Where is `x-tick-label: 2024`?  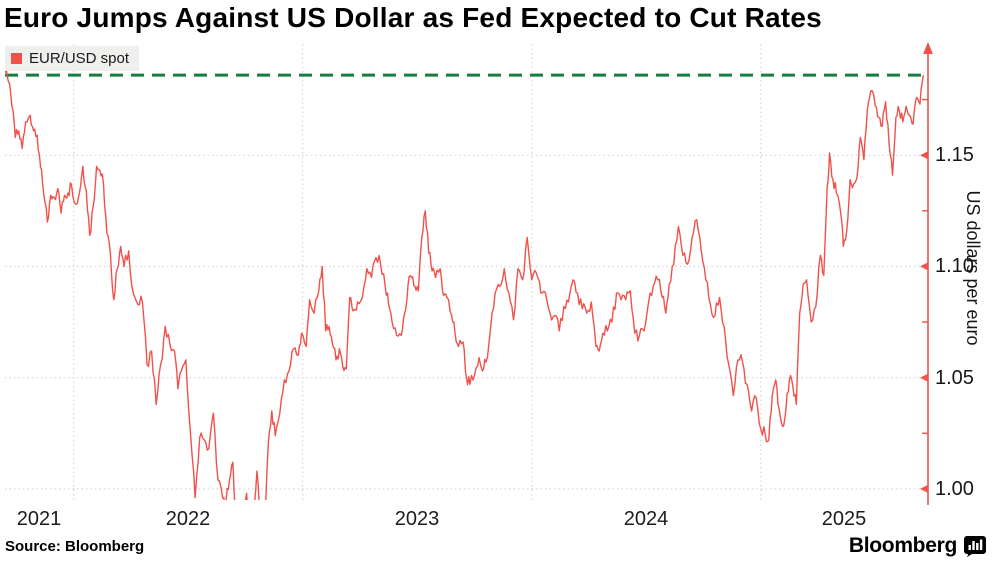 x-tick-label: 2024 is located at coordinates (646, 519).